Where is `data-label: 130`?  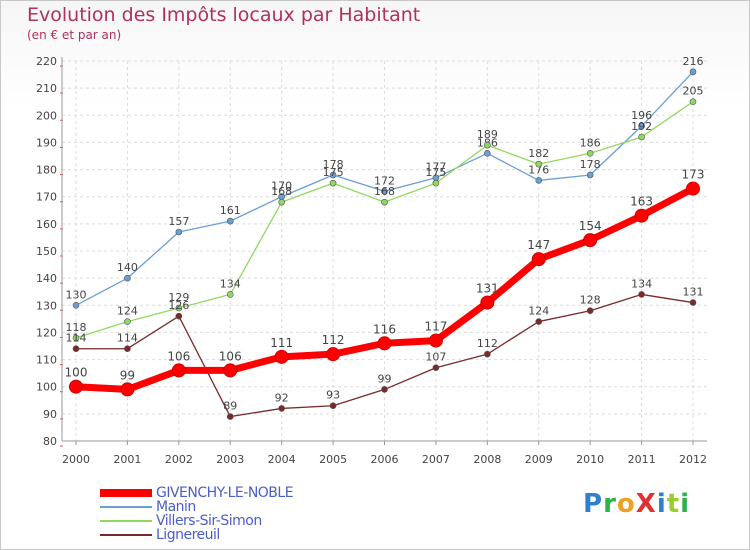
data-label: 130 is located at coordinates (76, 294).